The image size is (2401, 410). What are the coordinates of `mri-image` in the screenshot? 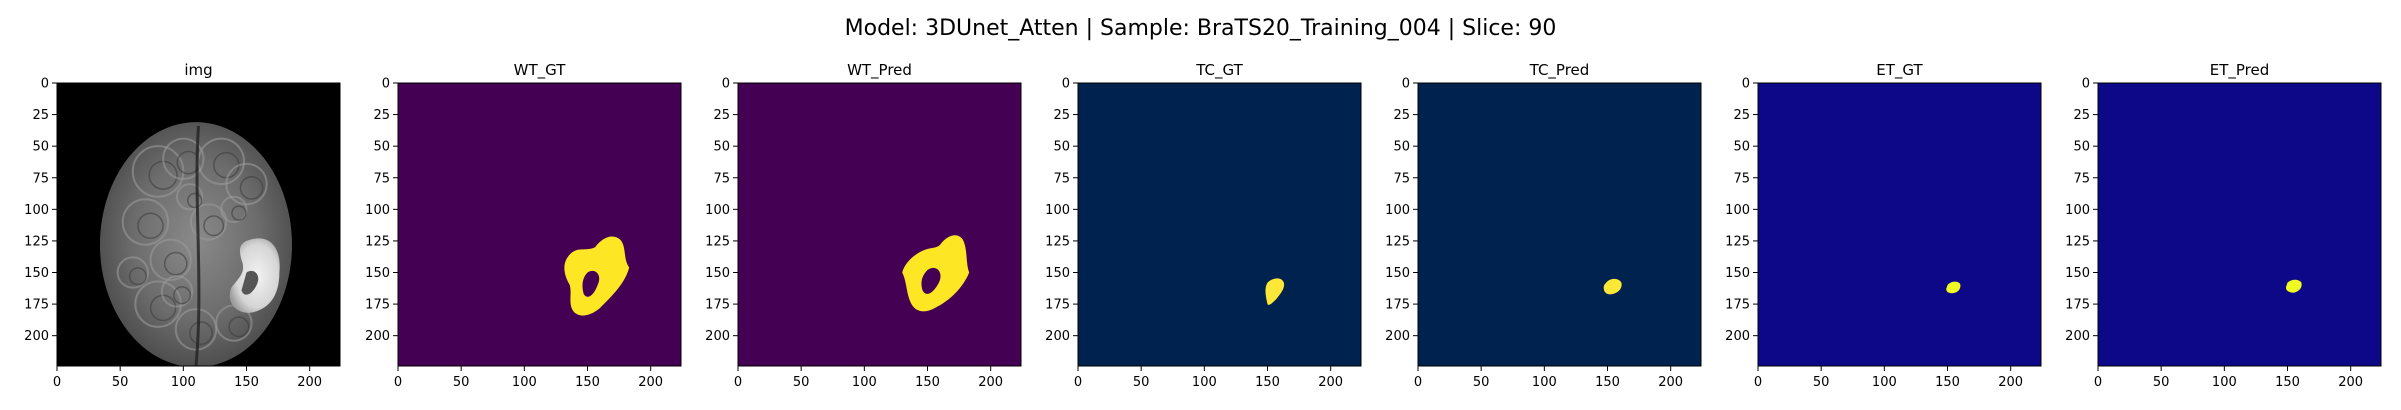 It's located at (198, 224).